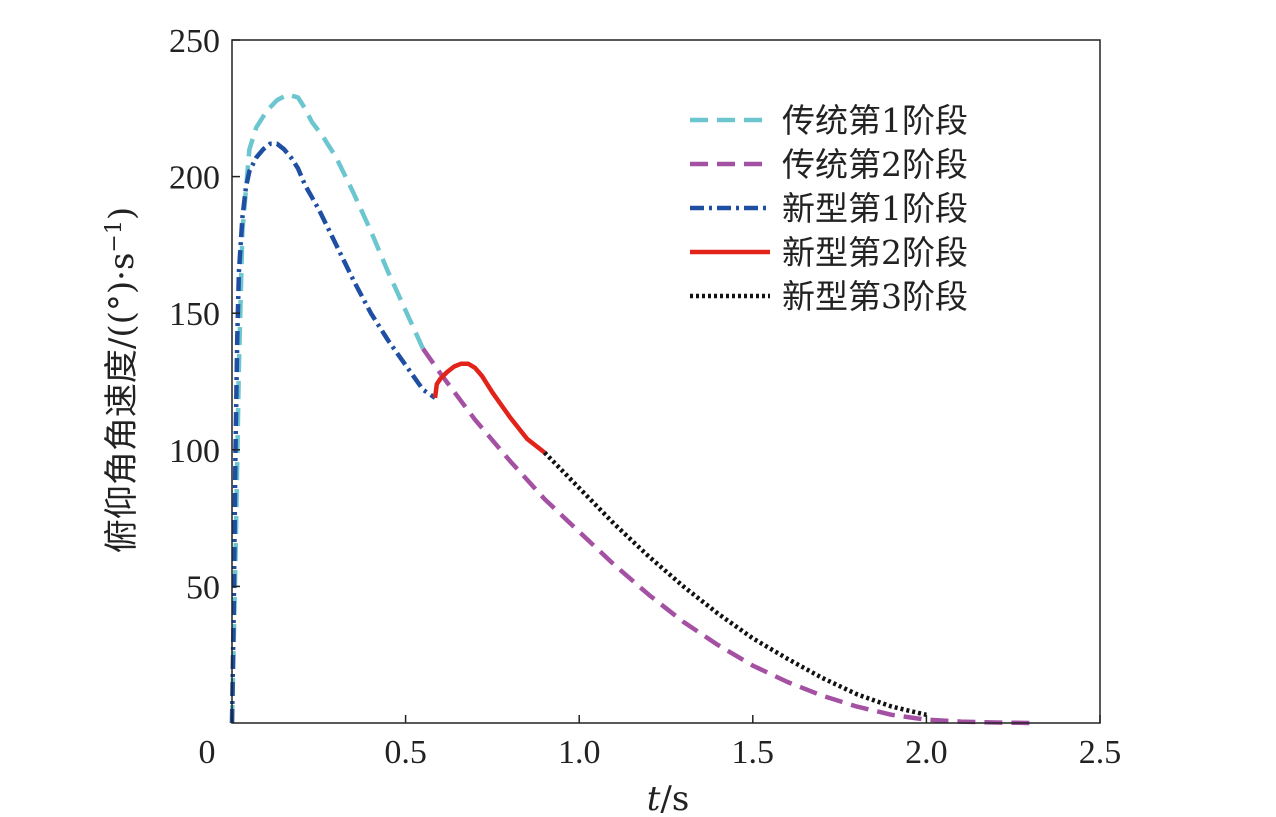 The image size is (1276, 817). I want to click on y-tick-label: 200, so click(194, 178).